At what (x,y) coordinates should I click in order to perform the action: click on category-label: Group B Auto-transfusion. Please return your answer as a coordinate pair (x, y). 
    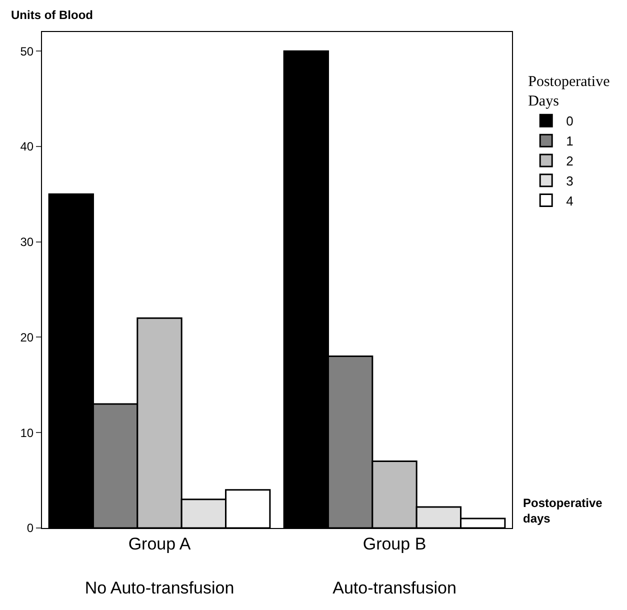
    Looking at the image, I should click on (394, 566).